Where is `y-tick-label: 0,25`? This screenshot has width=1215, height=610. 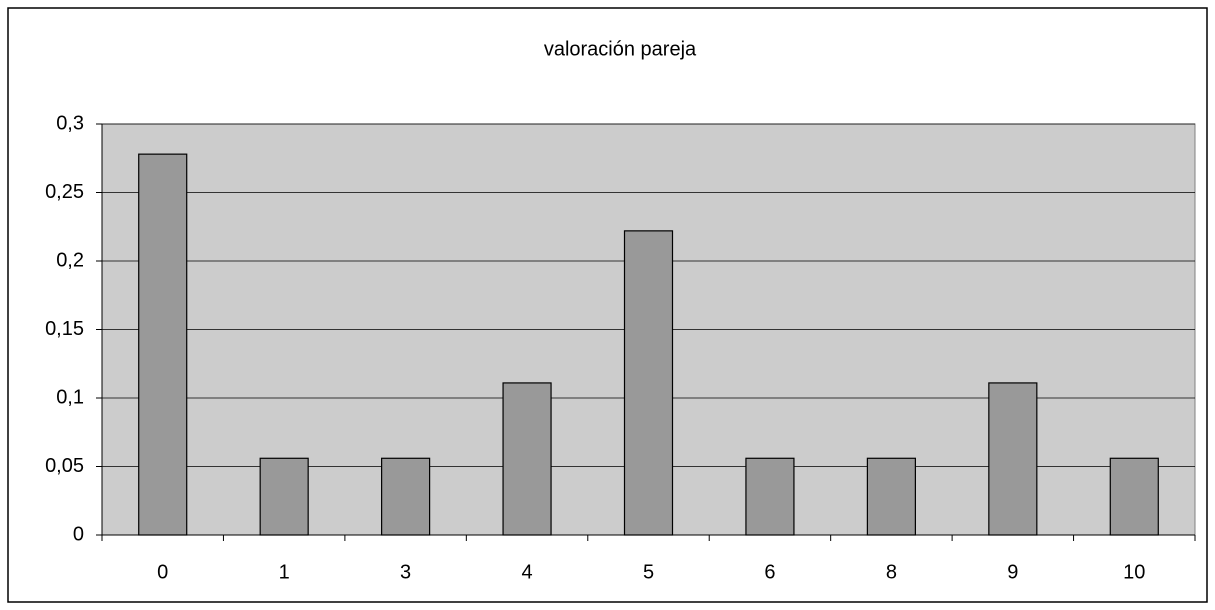
y-tick-label: 0,25 is located at coordinates (64, 192).